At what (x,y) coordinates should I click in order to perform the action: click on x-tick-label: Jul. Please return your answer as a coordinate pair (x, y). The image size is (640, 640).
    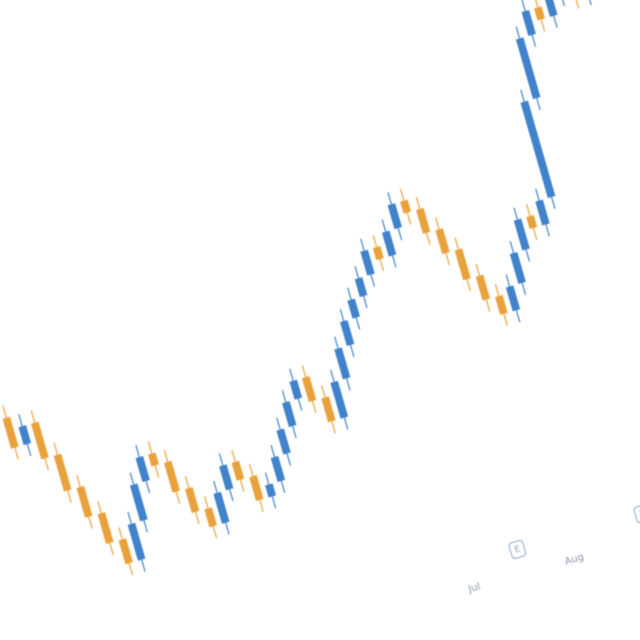
    Looking at the image, I should click on (474, 588).